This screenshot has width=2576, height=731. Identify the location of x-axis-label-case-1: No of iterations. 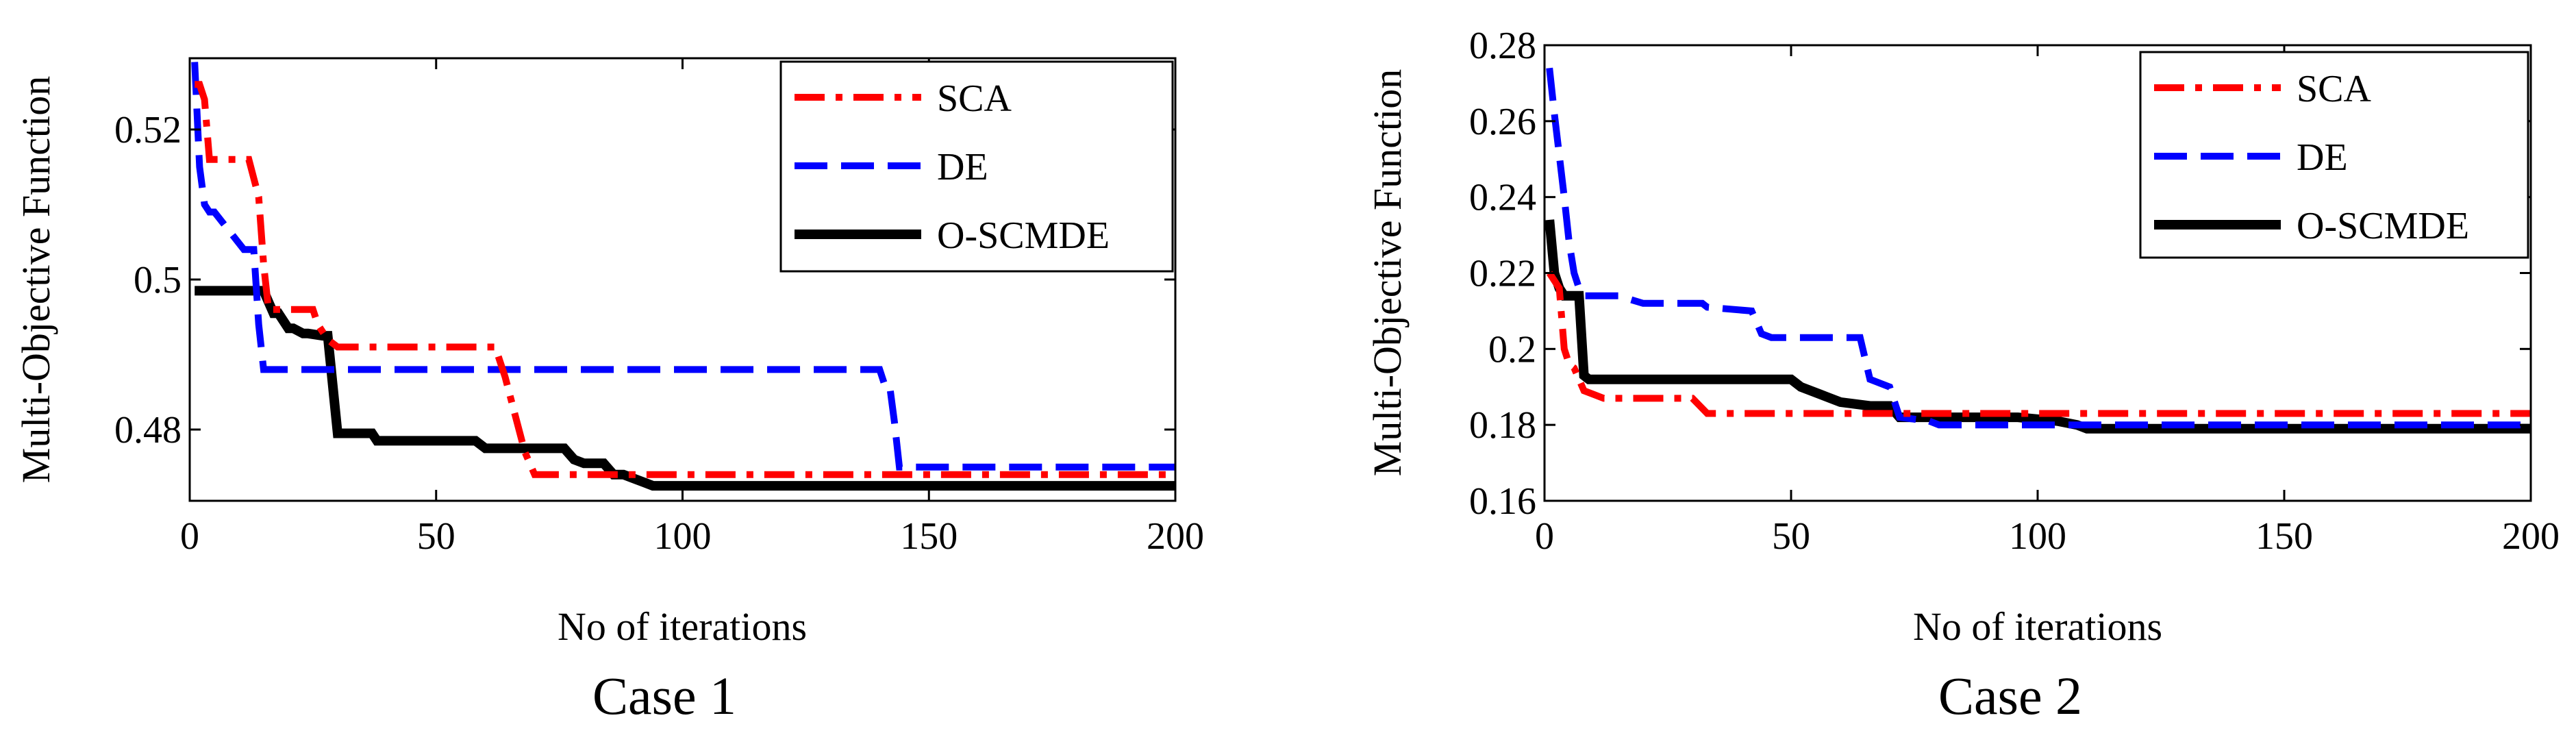
(682, 626).